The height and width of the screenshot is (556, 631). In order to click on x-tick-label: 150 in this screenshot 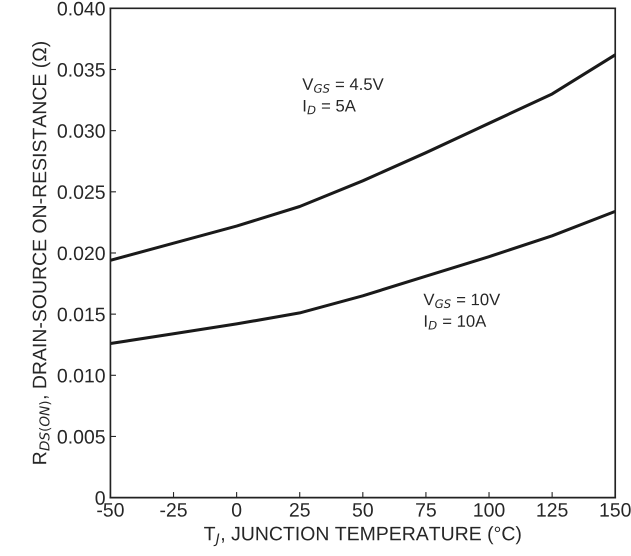, I will do `click(615, 509)`.